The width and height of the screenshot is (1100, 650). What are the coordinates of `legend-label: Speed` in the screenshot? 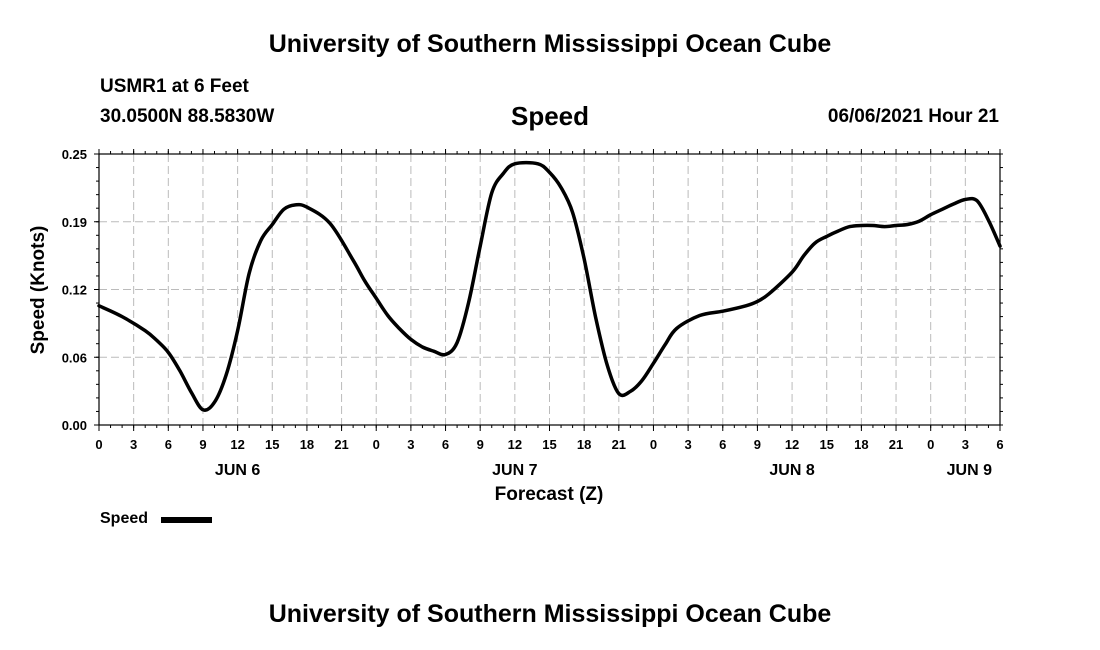 It's located at (124, 518).